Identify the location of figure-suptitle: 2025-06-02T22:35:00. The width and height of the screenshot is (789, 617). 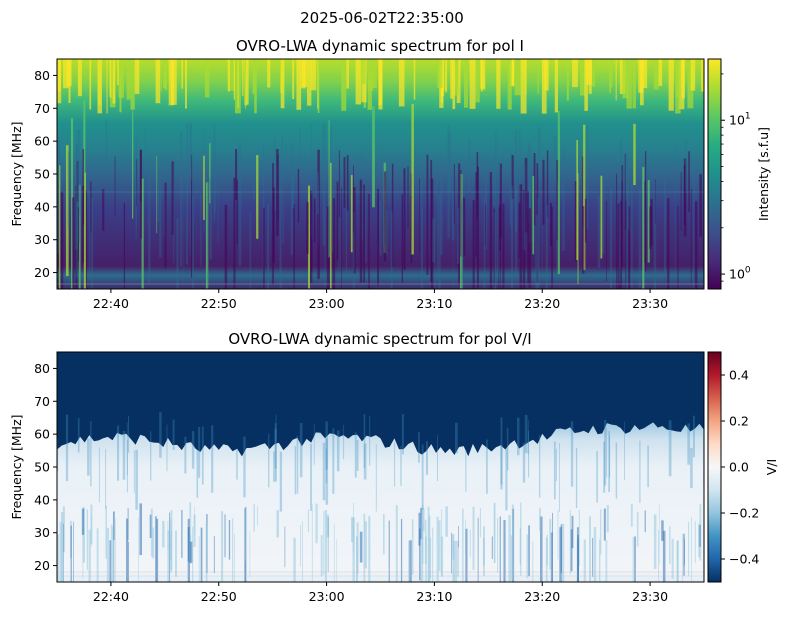
(382, 18).